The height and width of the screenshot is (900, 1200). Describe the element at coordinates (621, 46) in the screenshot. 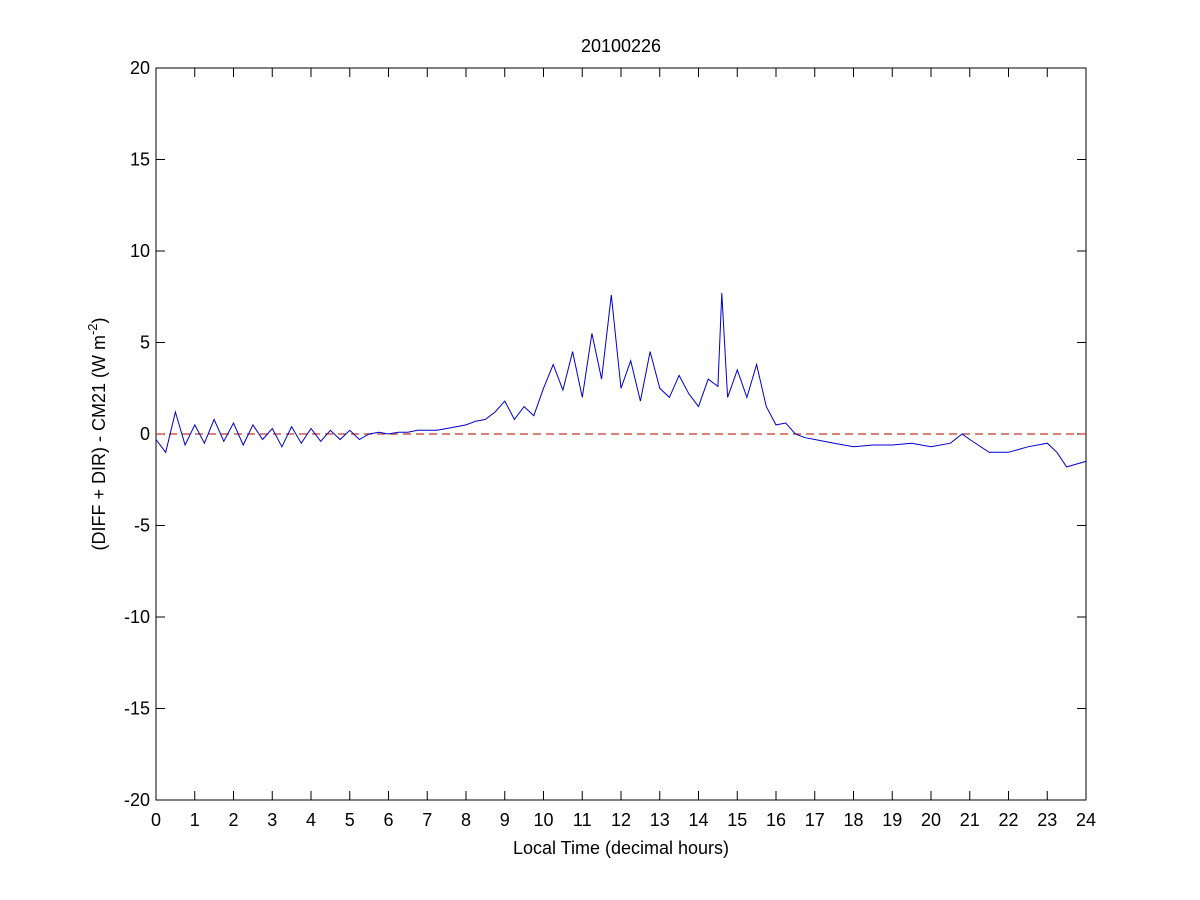

I see `chart-title: 20100226` at that location.